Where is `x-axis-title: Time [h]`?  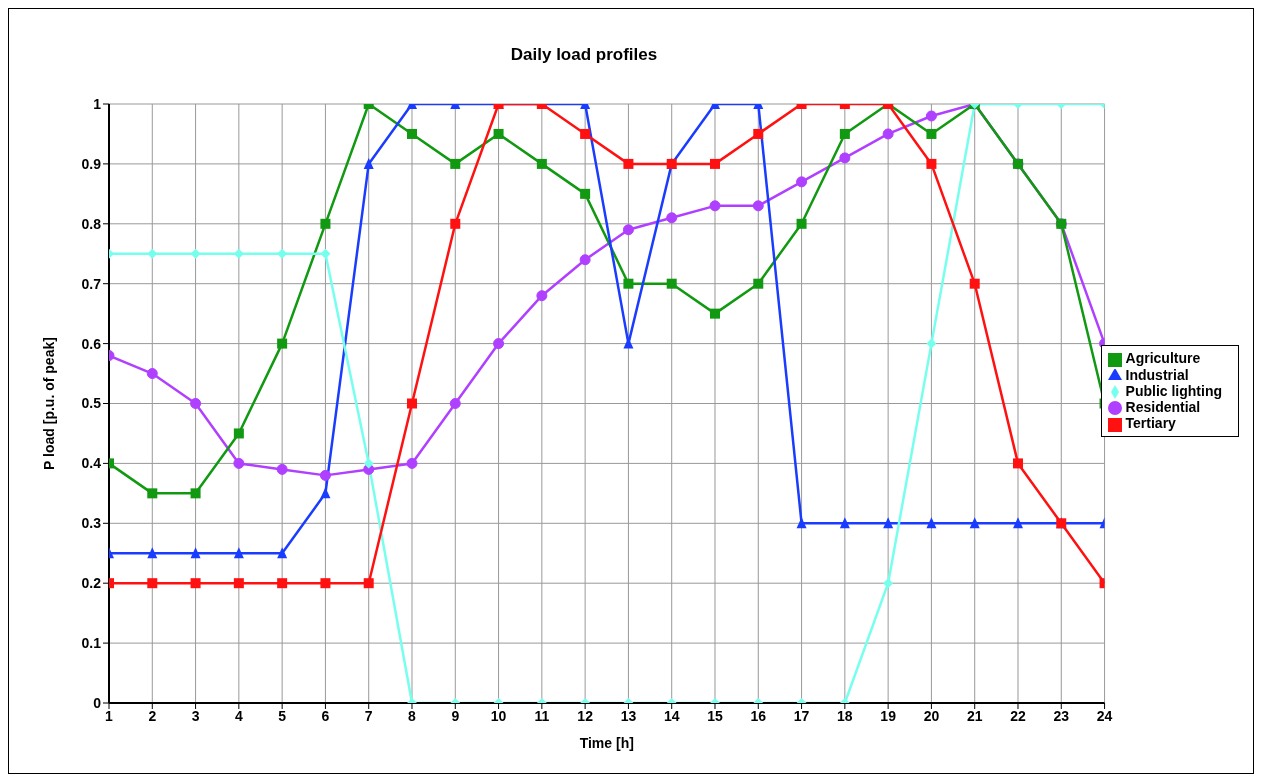 x-axis-title: Time [h] is located at coordinates (606, 743).